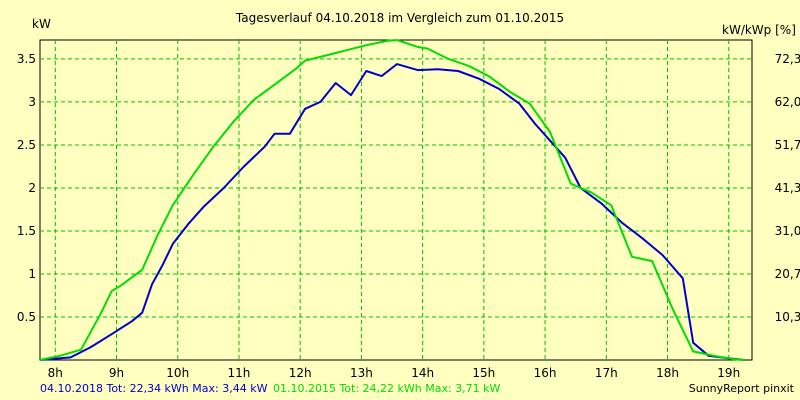 The height and width of the screenshot is (400, 800). What do you see at coordinates (26, 317) in the screenshot?
I see `y-tick-label-left: 0.5` at bounding box center [26, 317].